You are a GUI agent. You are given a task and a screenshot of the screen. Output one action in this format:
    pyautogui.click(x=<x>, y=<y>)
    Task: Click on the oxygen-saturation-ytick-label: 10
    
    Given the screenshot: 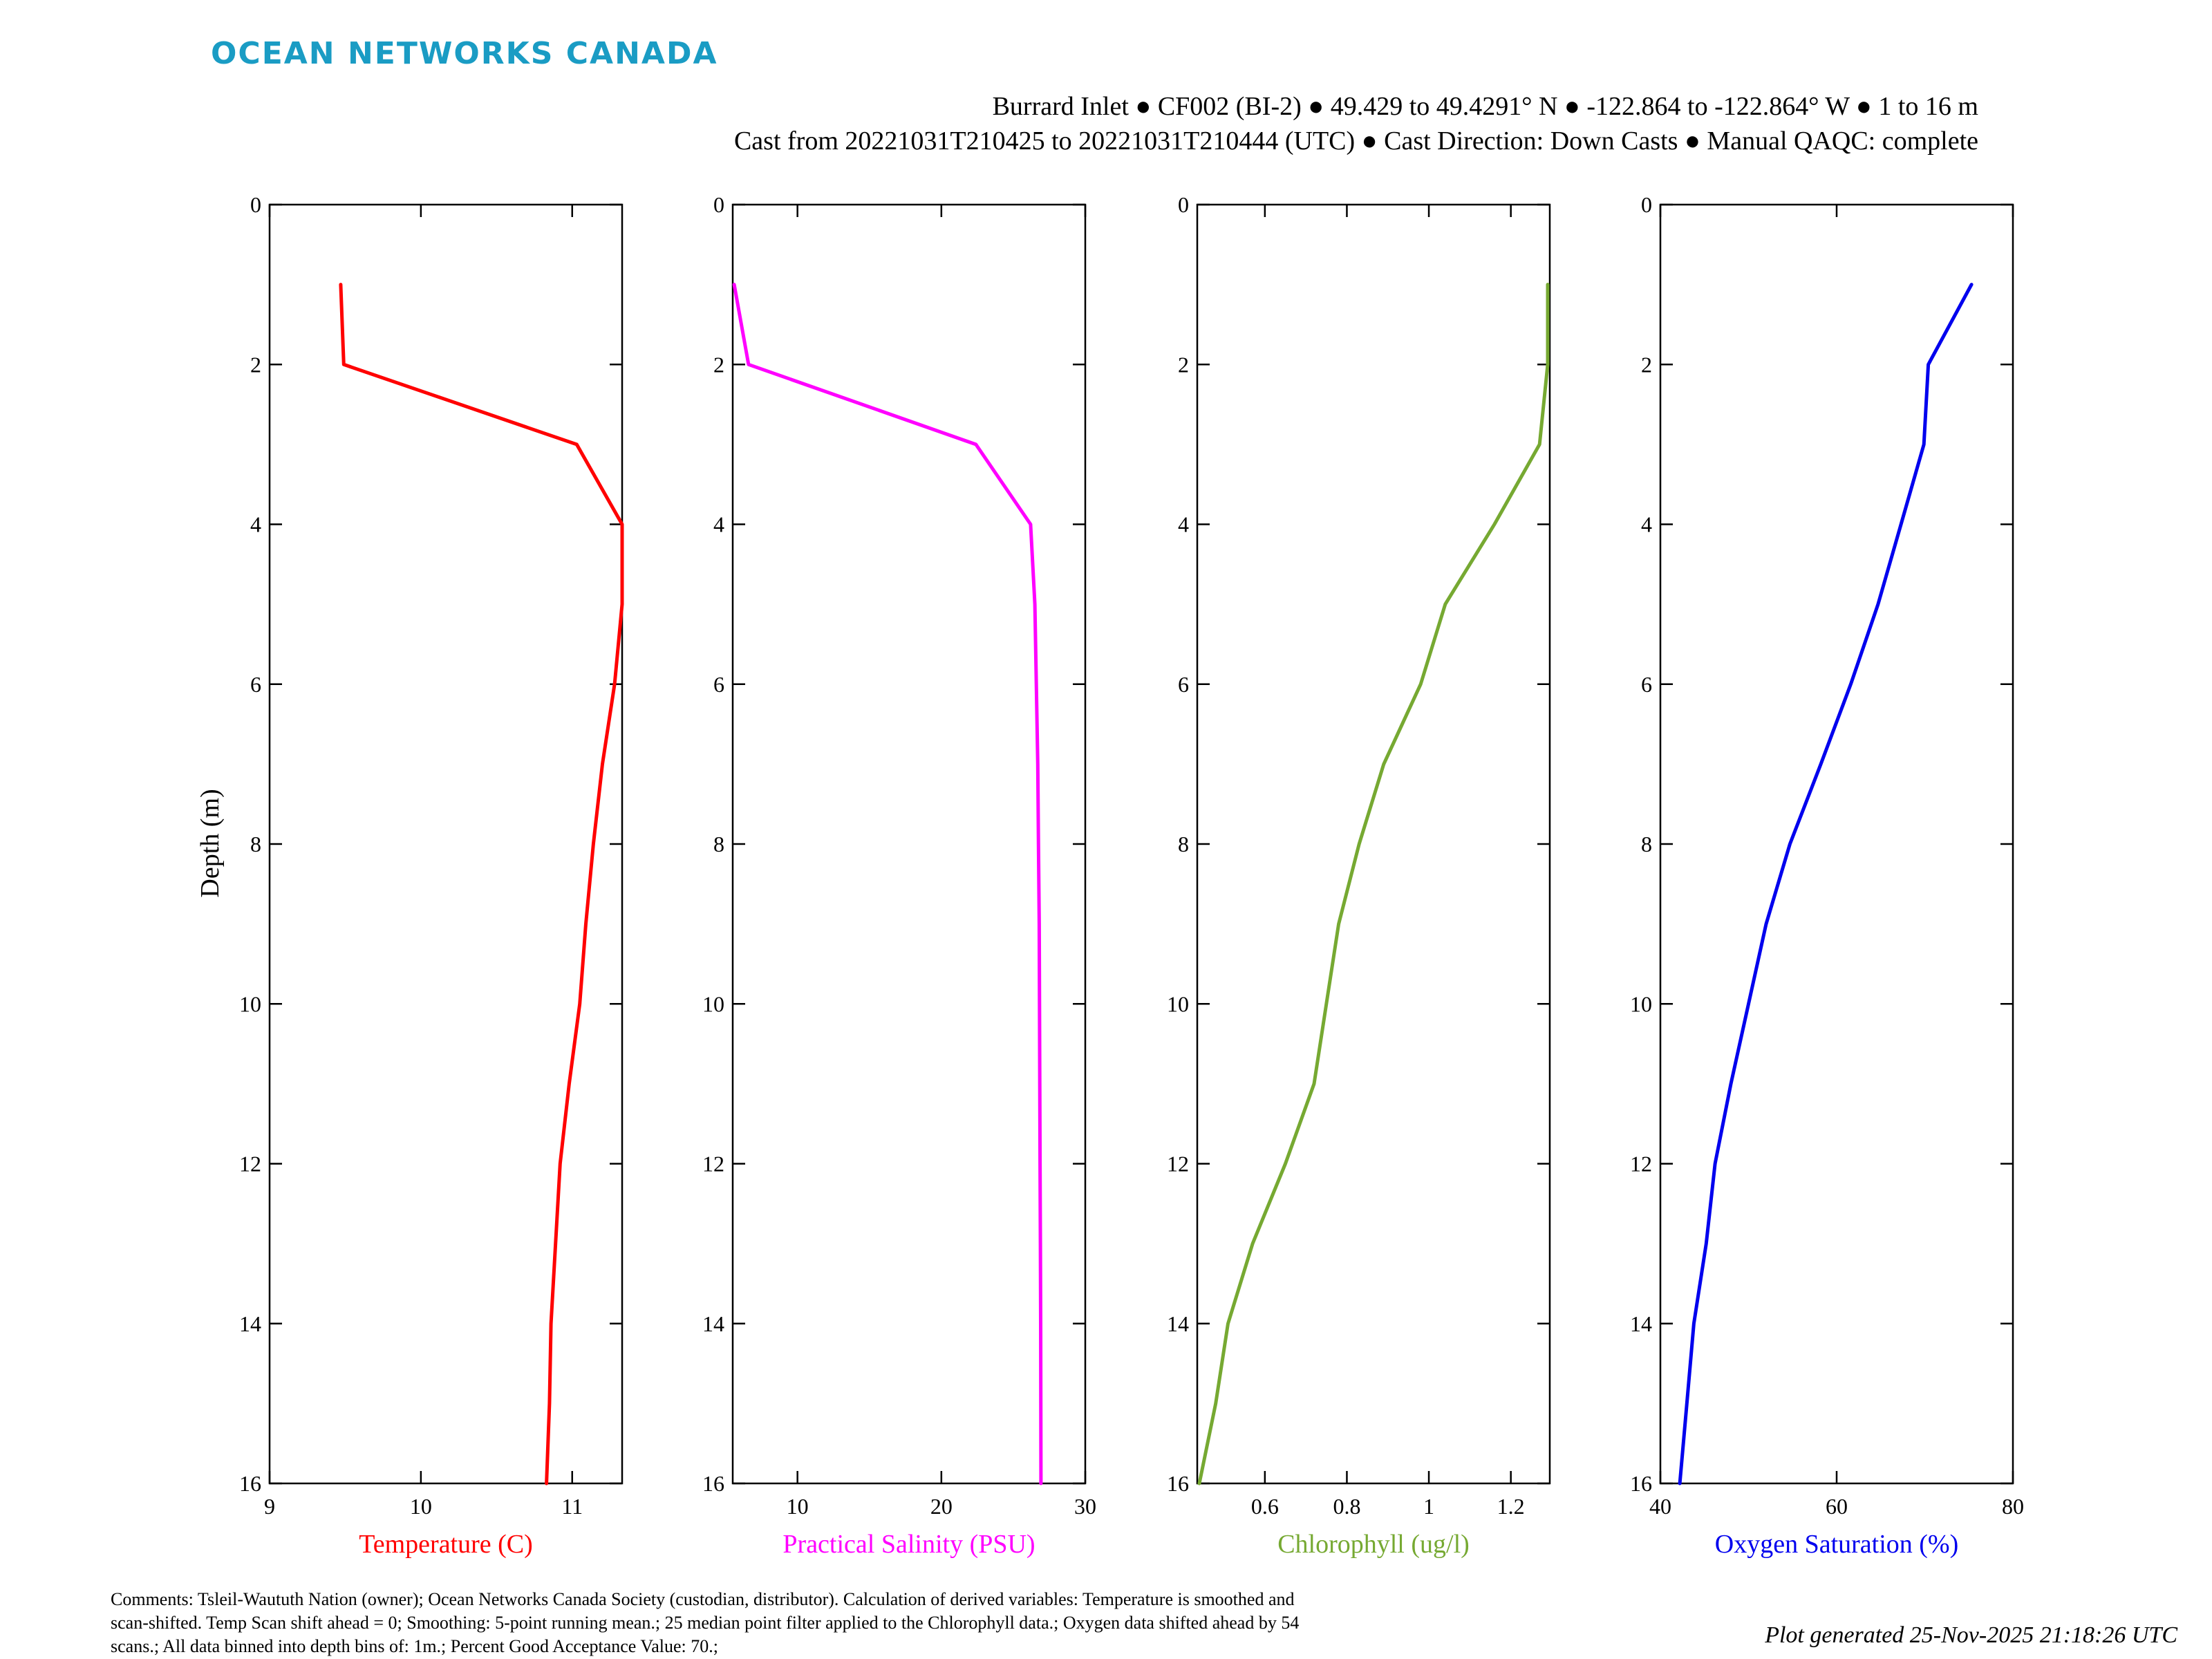 What is the action you would take?
    pyautogui.click(x=1641, y=1004)
    